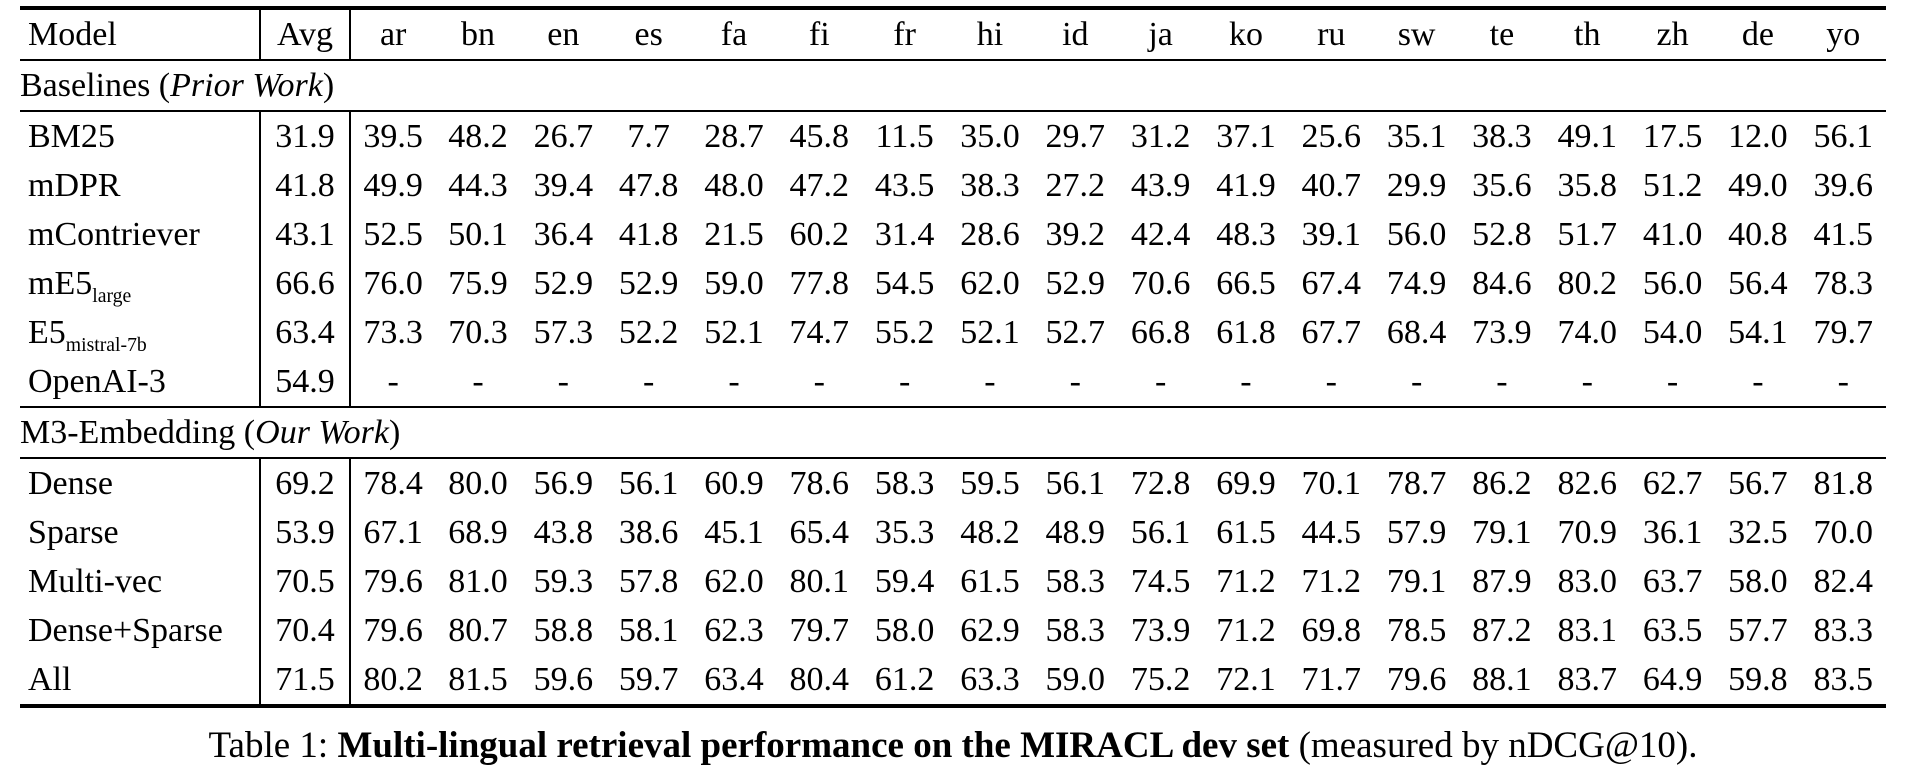  I want to click on column-header-ja: ja, so click(1160, 34).